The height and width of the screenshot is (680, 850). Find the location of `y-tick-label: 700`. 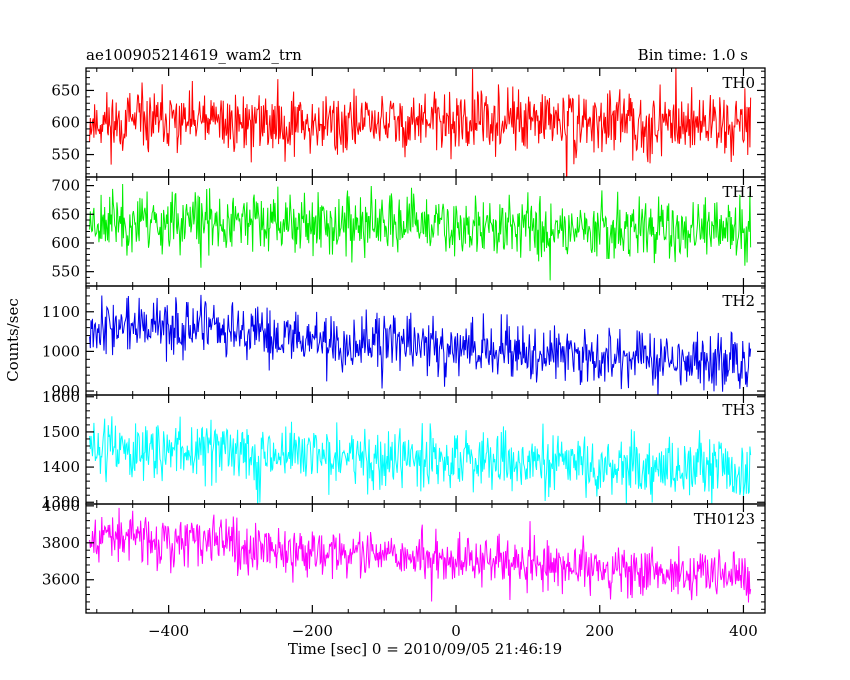

y-tick-label: 700 is located at coordinates (65, 186).